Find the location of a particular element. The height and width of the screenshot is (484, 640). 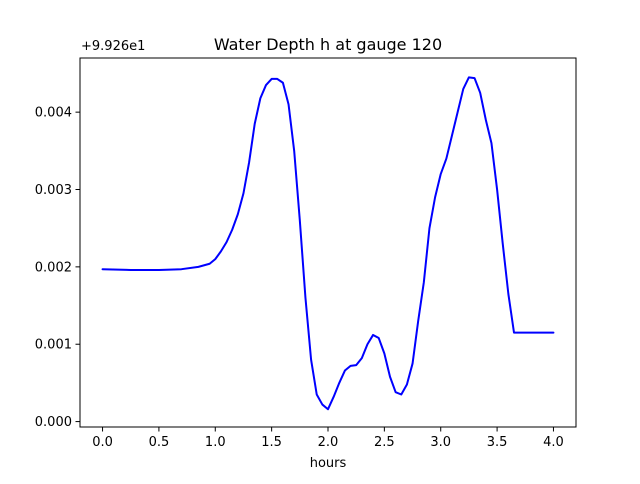

y-axis-ticks: 0.000 0.001 0.002 0.003 0.004 is located at coordinates (57, 268).